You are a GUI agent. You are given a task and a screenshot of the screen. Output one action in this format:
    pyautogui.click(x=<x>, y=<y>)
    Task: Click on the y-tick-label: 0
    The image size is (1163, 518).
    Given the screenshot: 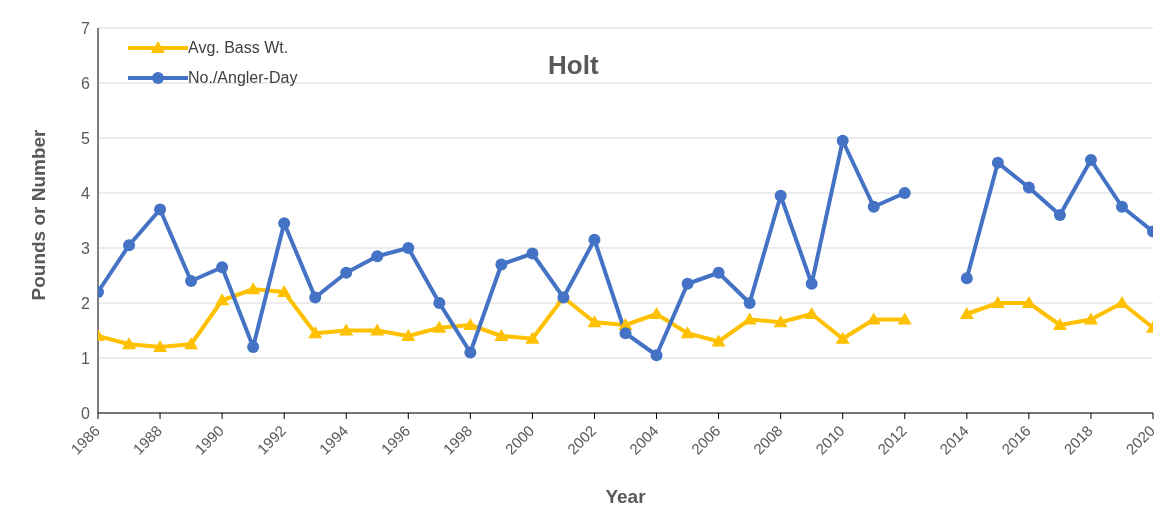 What is the action you would take?
    pyautogui.click(x=86, y=413)
    